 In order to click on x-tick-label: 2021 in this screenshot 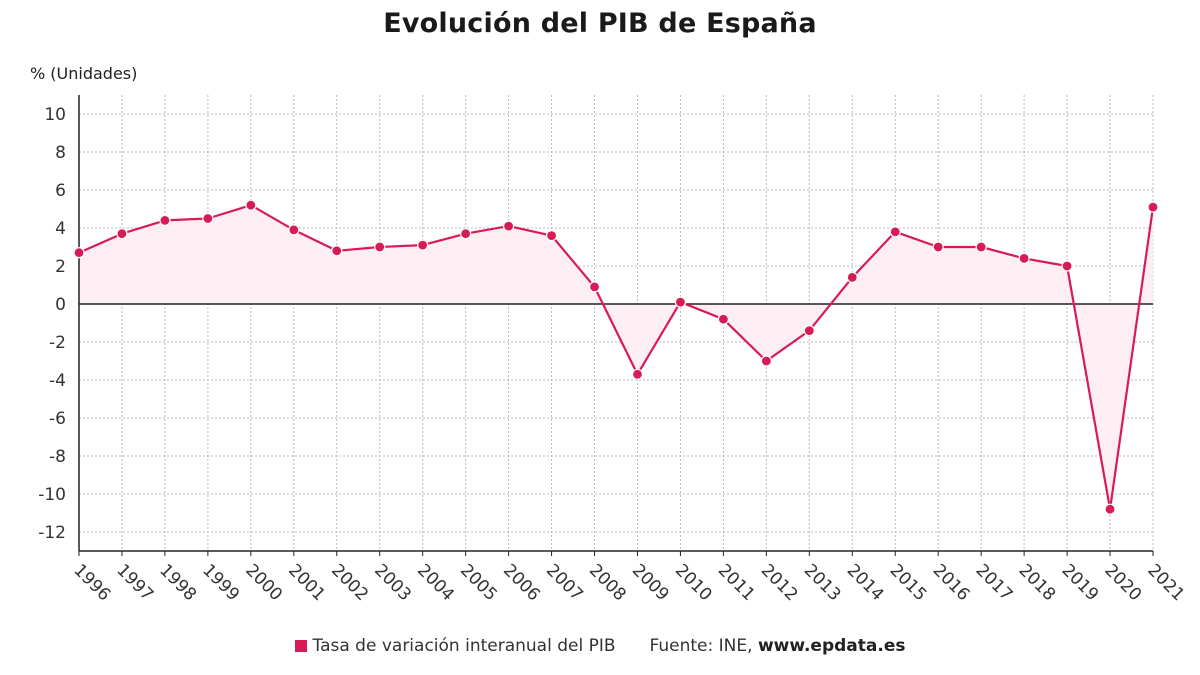, I will do `click(1165, 582)`.